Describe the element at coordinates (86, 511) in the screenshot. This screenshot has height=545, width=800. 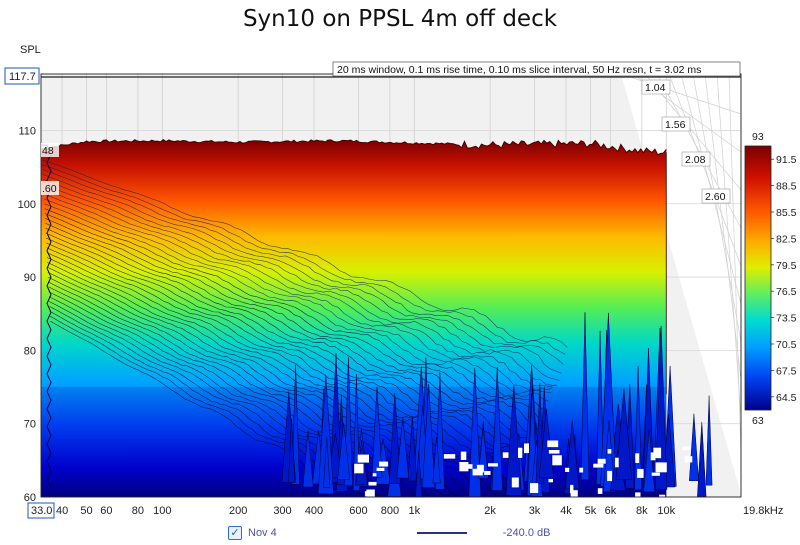
I see `x-tick-label: 50` at that location.